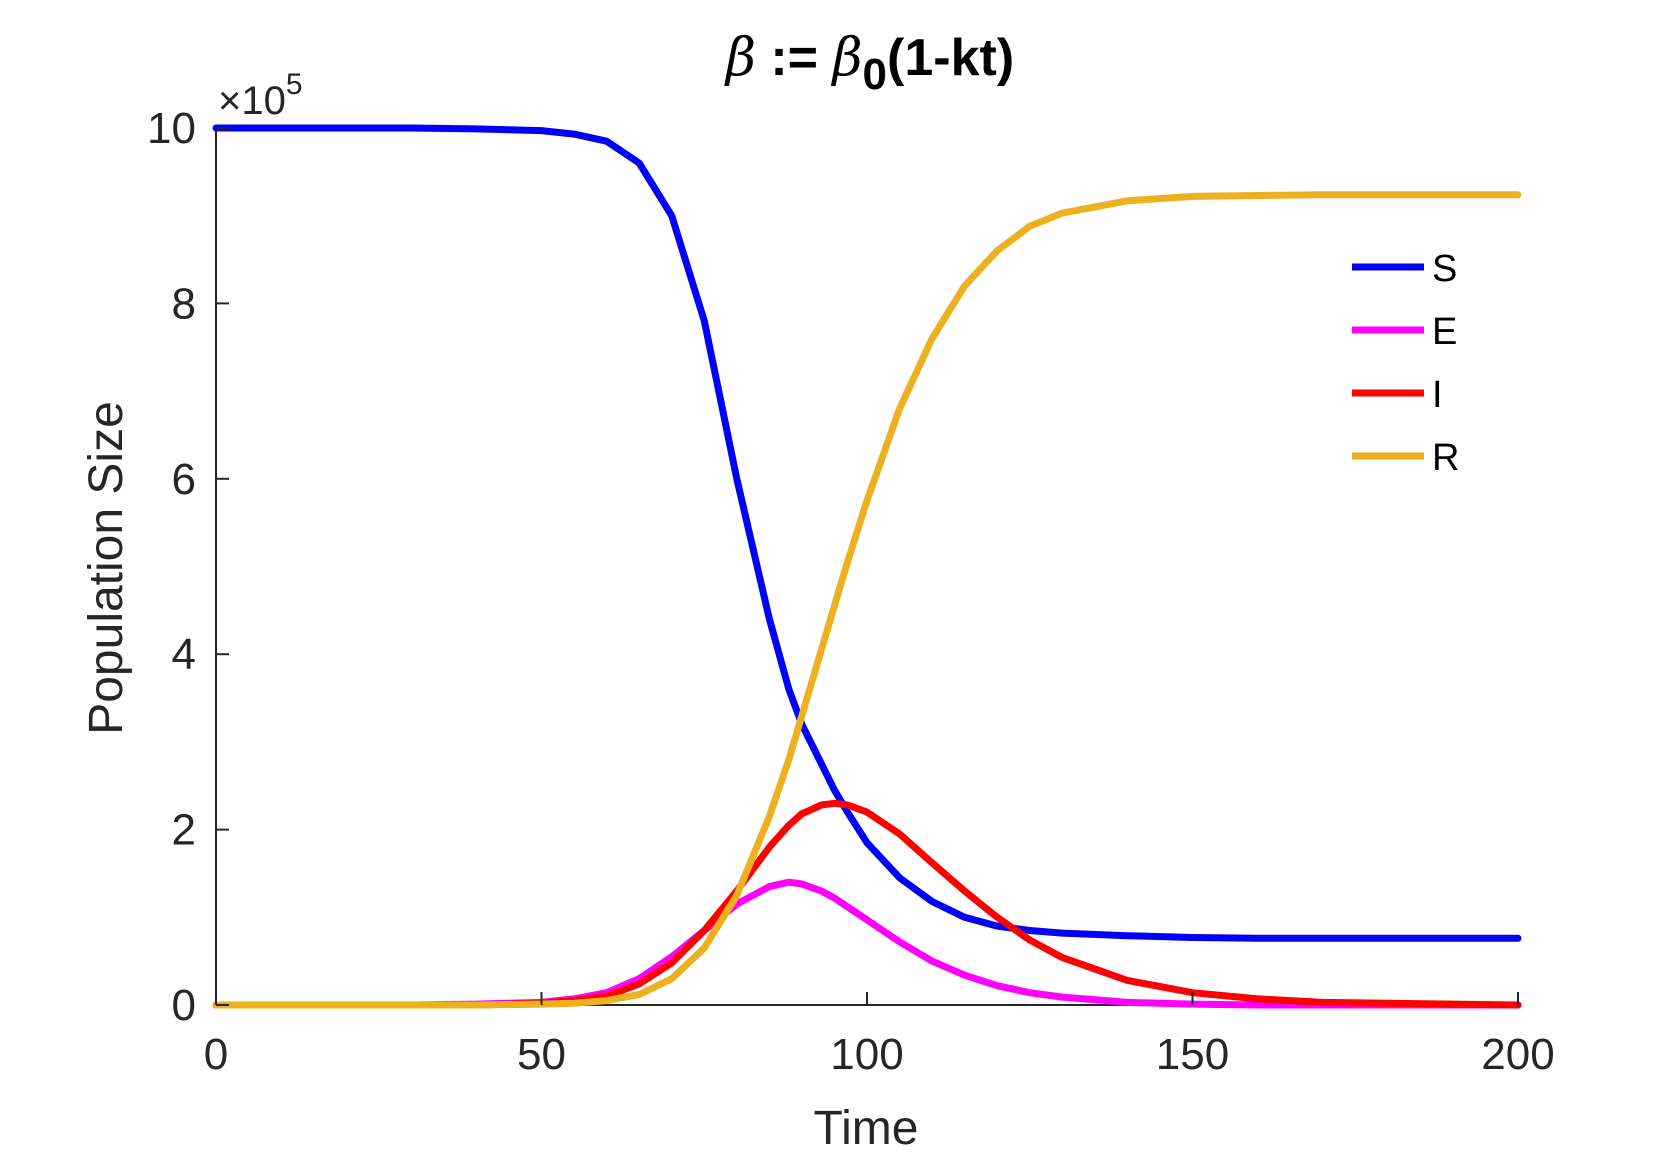 The height and width of the screenshot is (1155, 1661). What do you see at coordinates (184, 303) in the screenshot?
I see `y-tick-label: 8` at bounding box center [184, 303].